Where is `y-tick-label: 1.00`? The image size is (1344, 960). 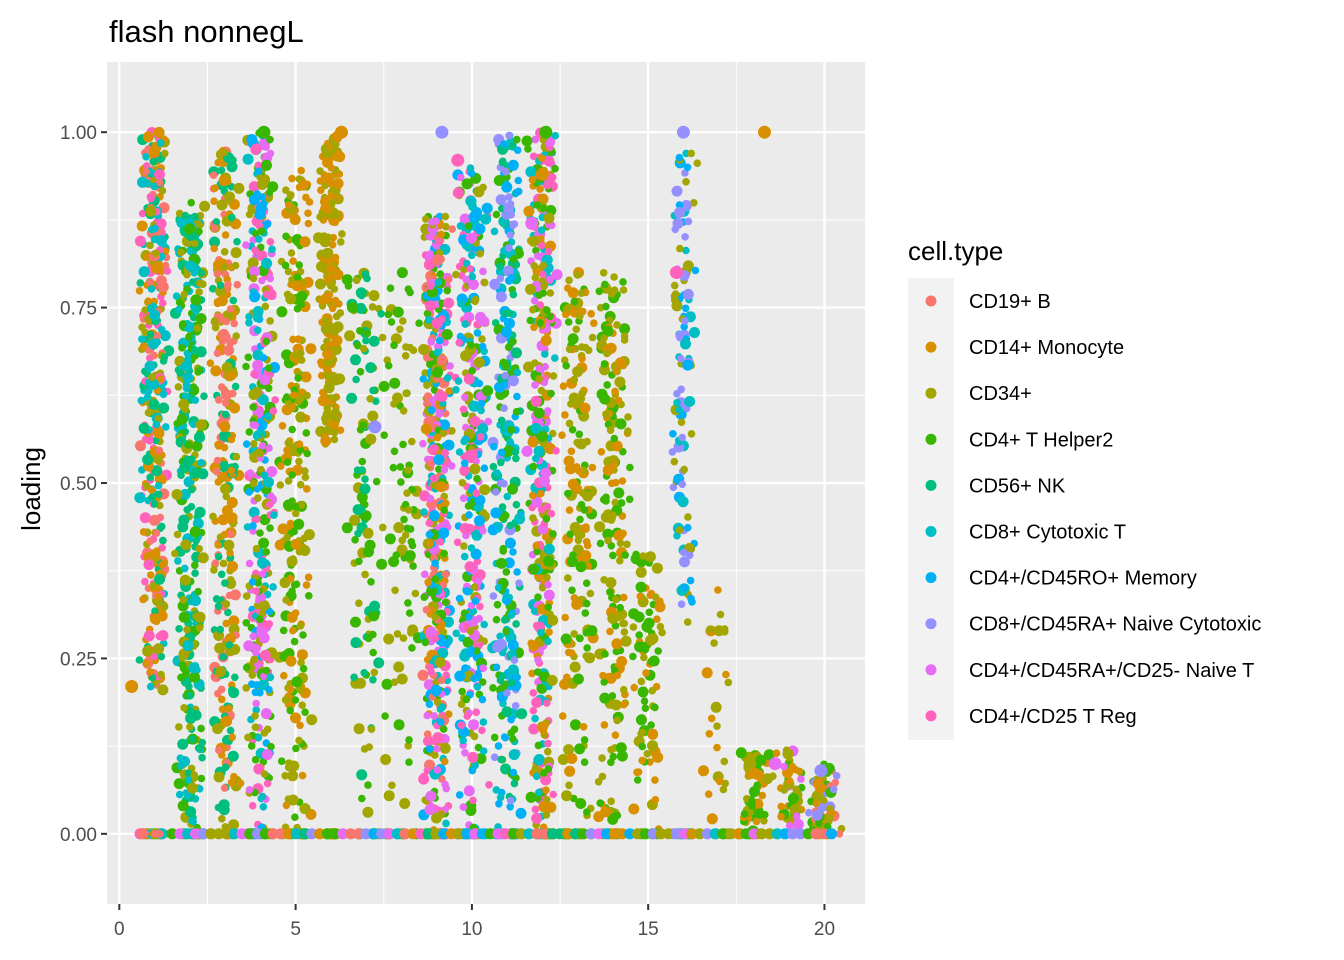
y-tick-label: 1.00 is located at coordinates (78, 133).